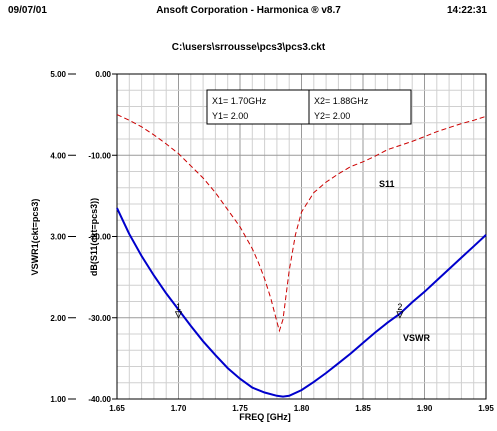 The width and height of the screenshot is (497, 431). I want to click on header-date: 09/07/01, so click(27, 10).